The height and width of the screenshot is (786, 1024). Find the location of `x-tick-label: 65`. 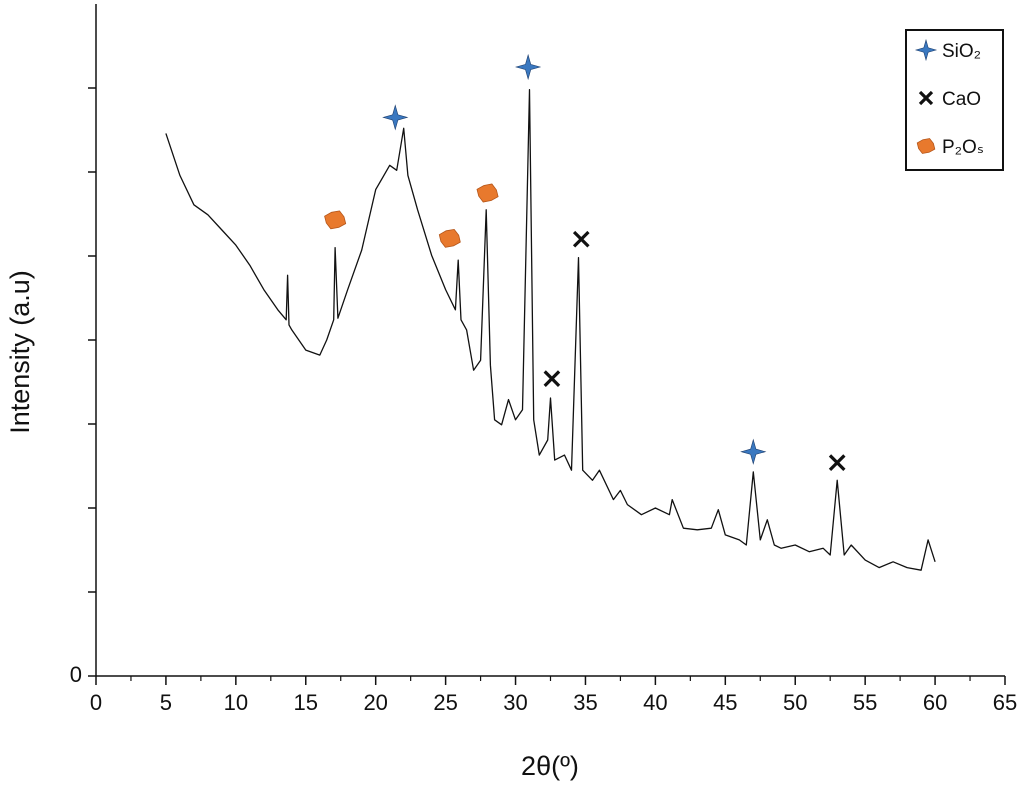

x-tick-label: 65 is located at coordinates (1005, 702).